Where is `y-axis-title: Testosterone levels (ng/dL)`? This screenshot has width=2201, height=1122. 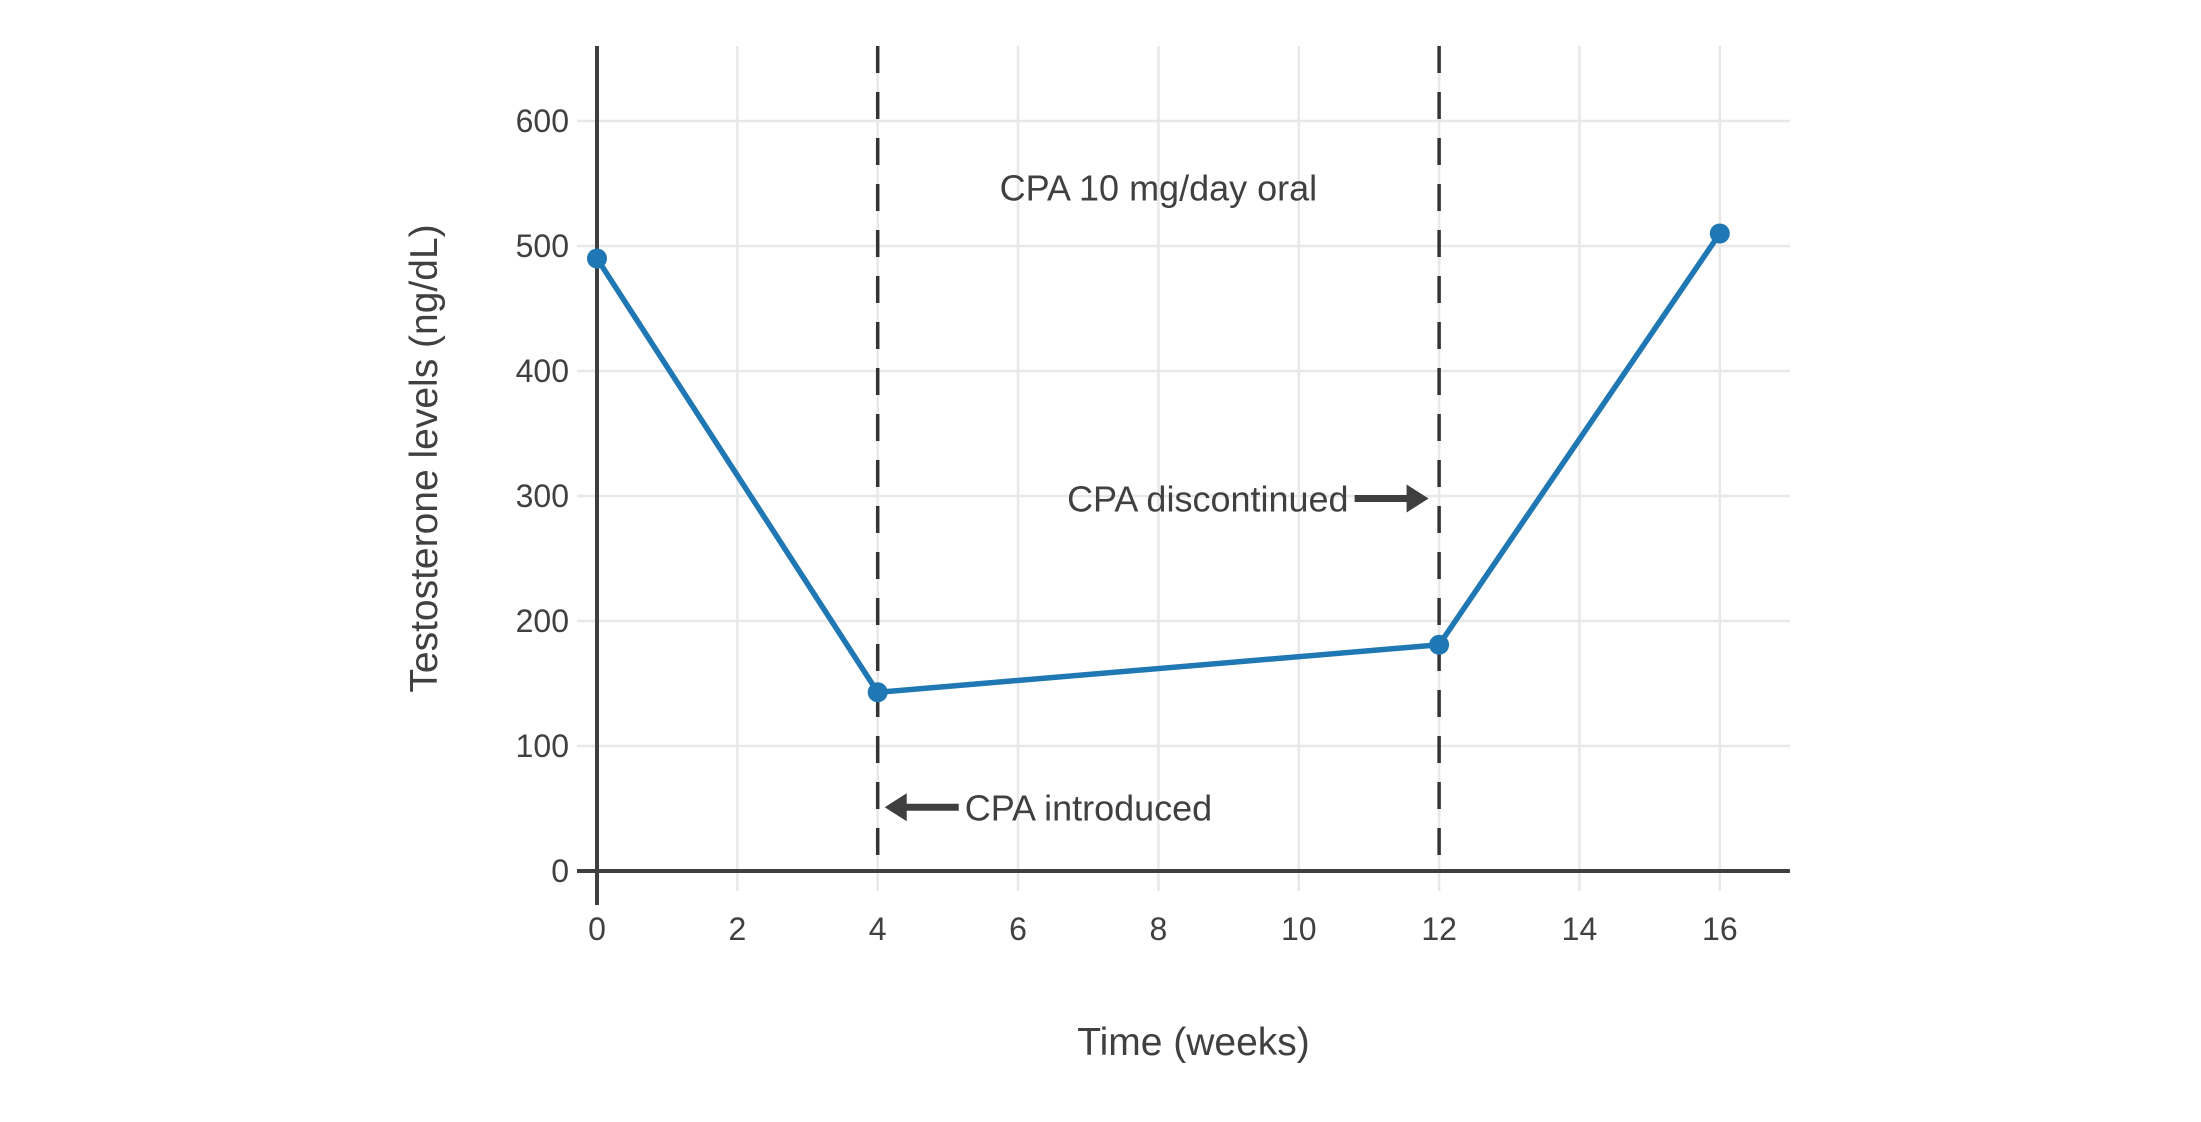
y-axis-title: Testosterone levels (ng/dL) is located at coordinates (424, 458).